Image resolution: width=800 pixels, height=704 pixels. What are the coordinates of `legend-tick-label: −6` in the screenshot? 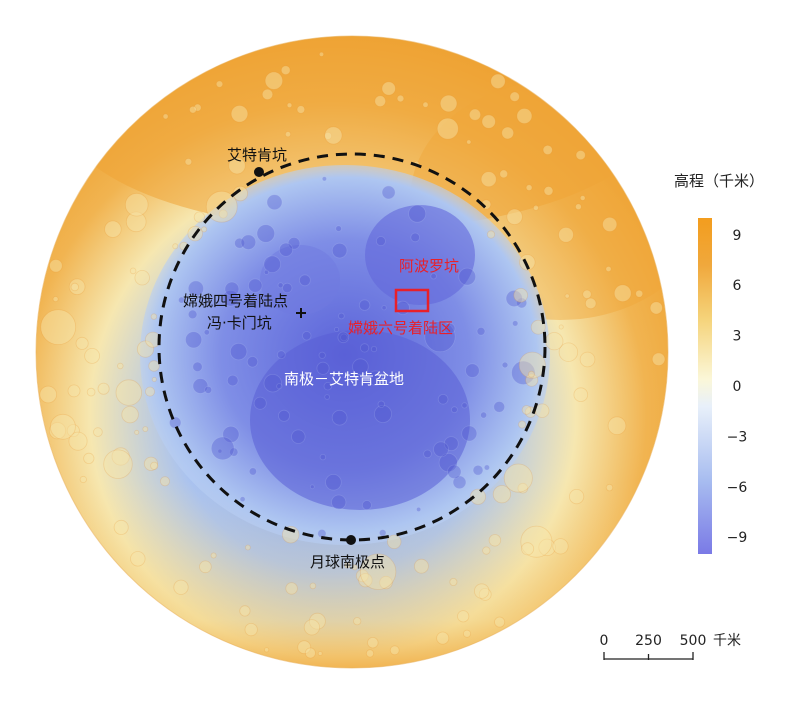 It's located at (737, 488).